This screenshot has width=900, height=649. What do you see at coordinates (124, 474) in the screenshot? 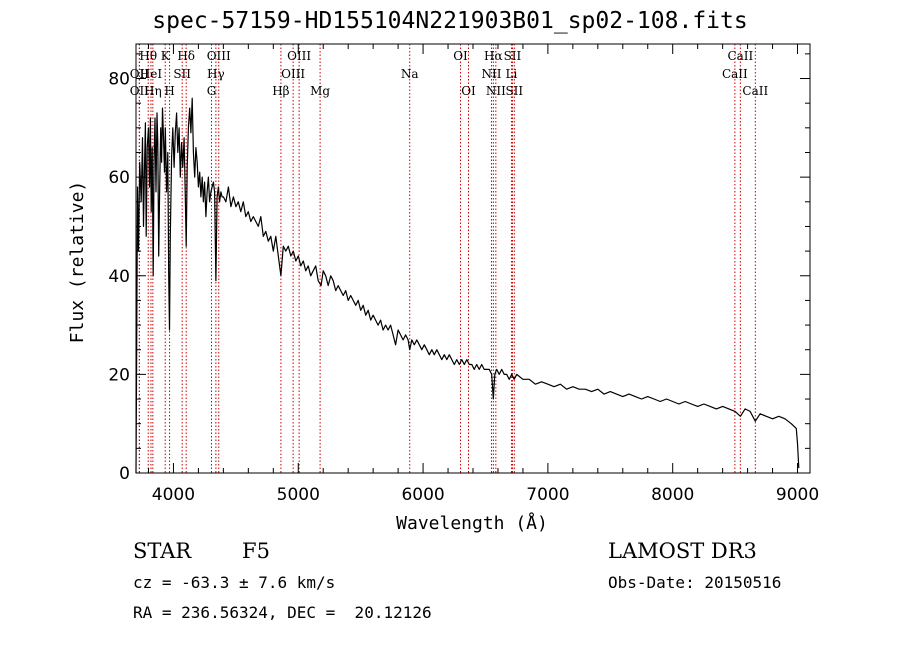
I see `y-tick-label-0: 0` at bounding box center [124, 474].